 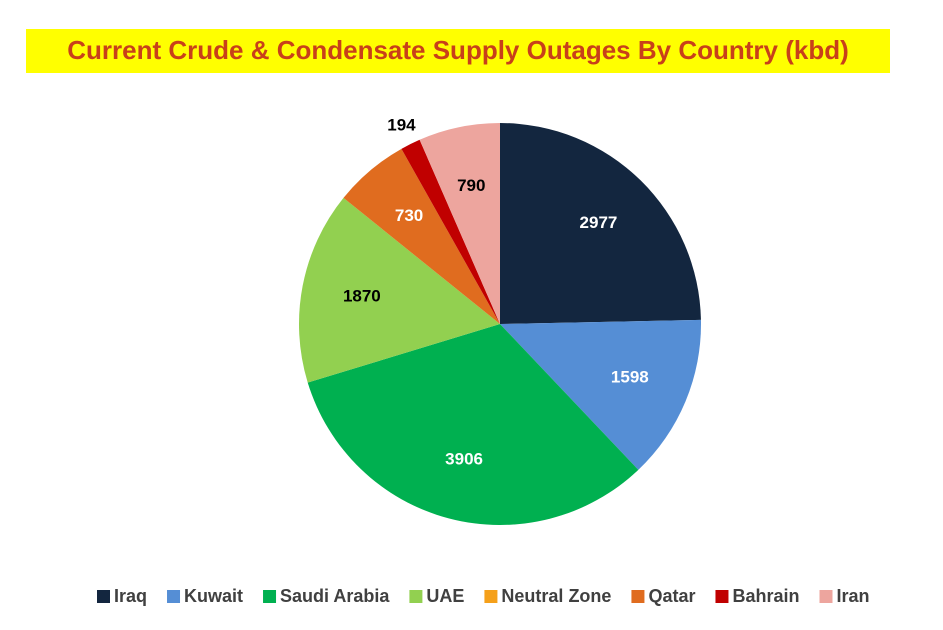 What do you see at coordinates (213, 596) in the screenshot?
I see `legend-label: Kuwait` at bounding box center [213, 596].